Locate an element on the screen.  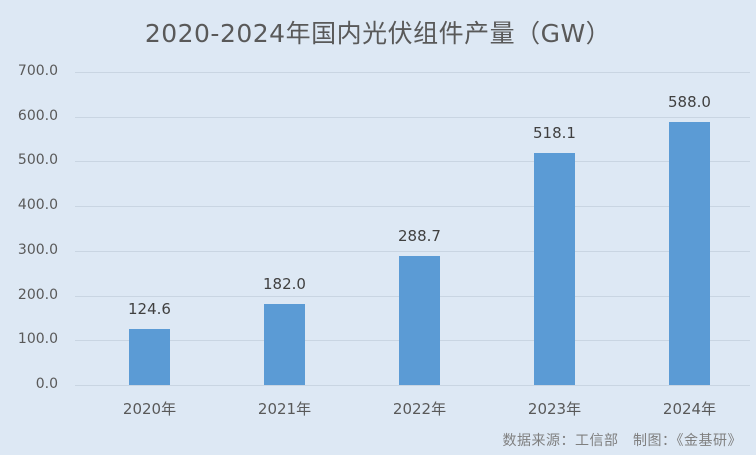
x-tick-label: 2024年 is located at coordinates (689, 409).